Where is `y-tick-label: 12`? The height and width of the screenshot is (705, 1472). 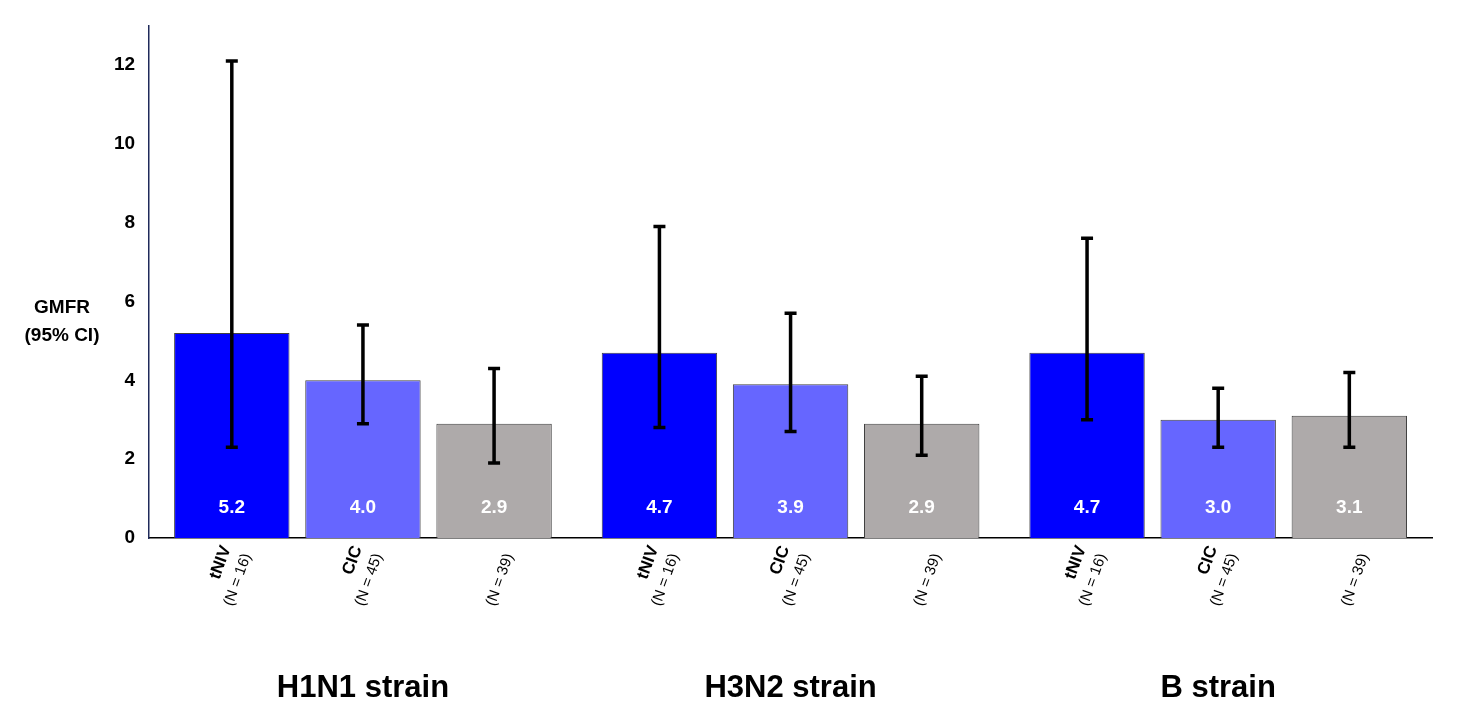 y-tick-label: 12 is located at coordinates (124, 64).